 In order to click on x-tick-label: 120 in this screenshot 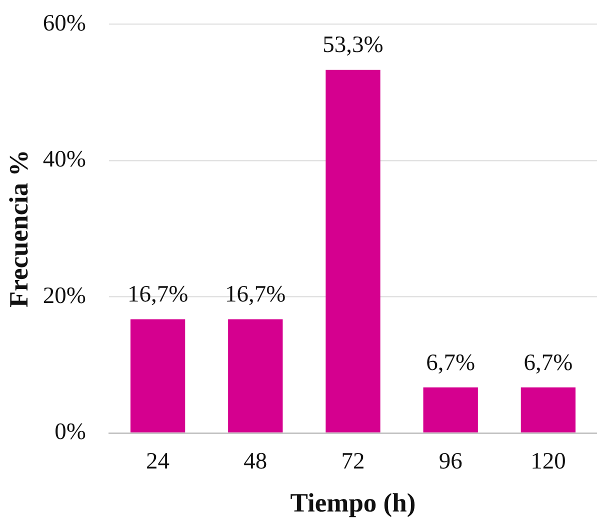, I will do `click(548, 461)`.